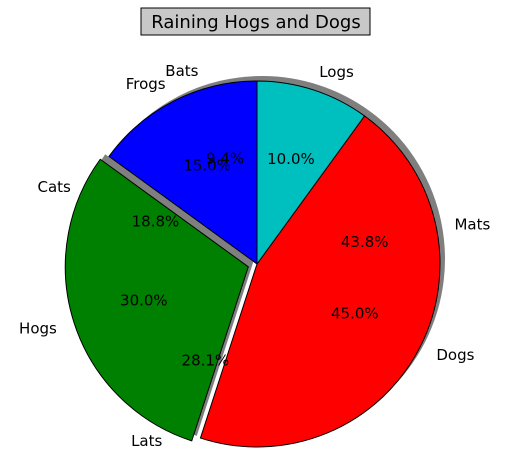 This screenshot has width=507, height=474. I want to click on wedge-logs, so click(311, 173).